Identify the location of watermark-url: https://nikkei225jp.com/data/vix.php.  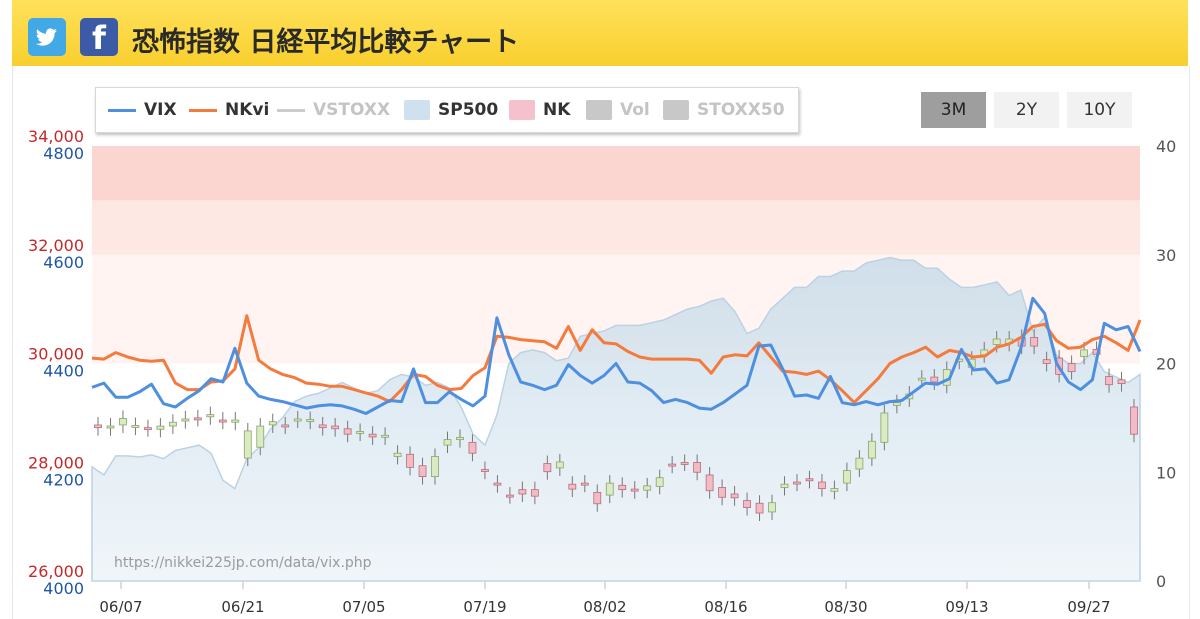
(243, 563).